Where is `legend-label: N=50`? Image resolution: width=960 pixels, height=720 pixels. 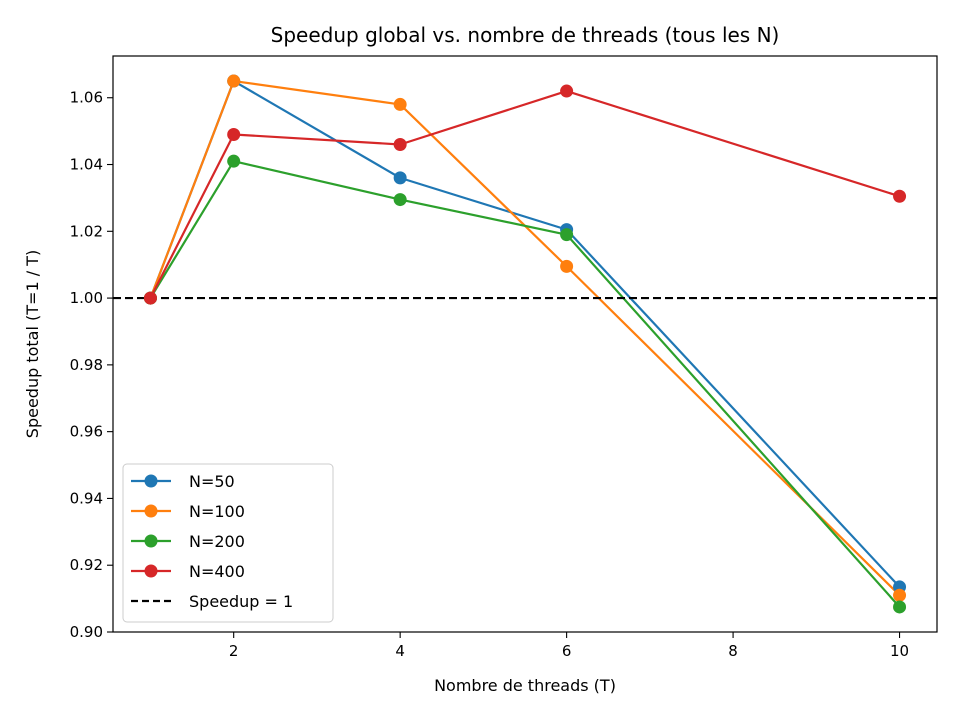
legend-label: N=50 is located at coordinates (212, 481).